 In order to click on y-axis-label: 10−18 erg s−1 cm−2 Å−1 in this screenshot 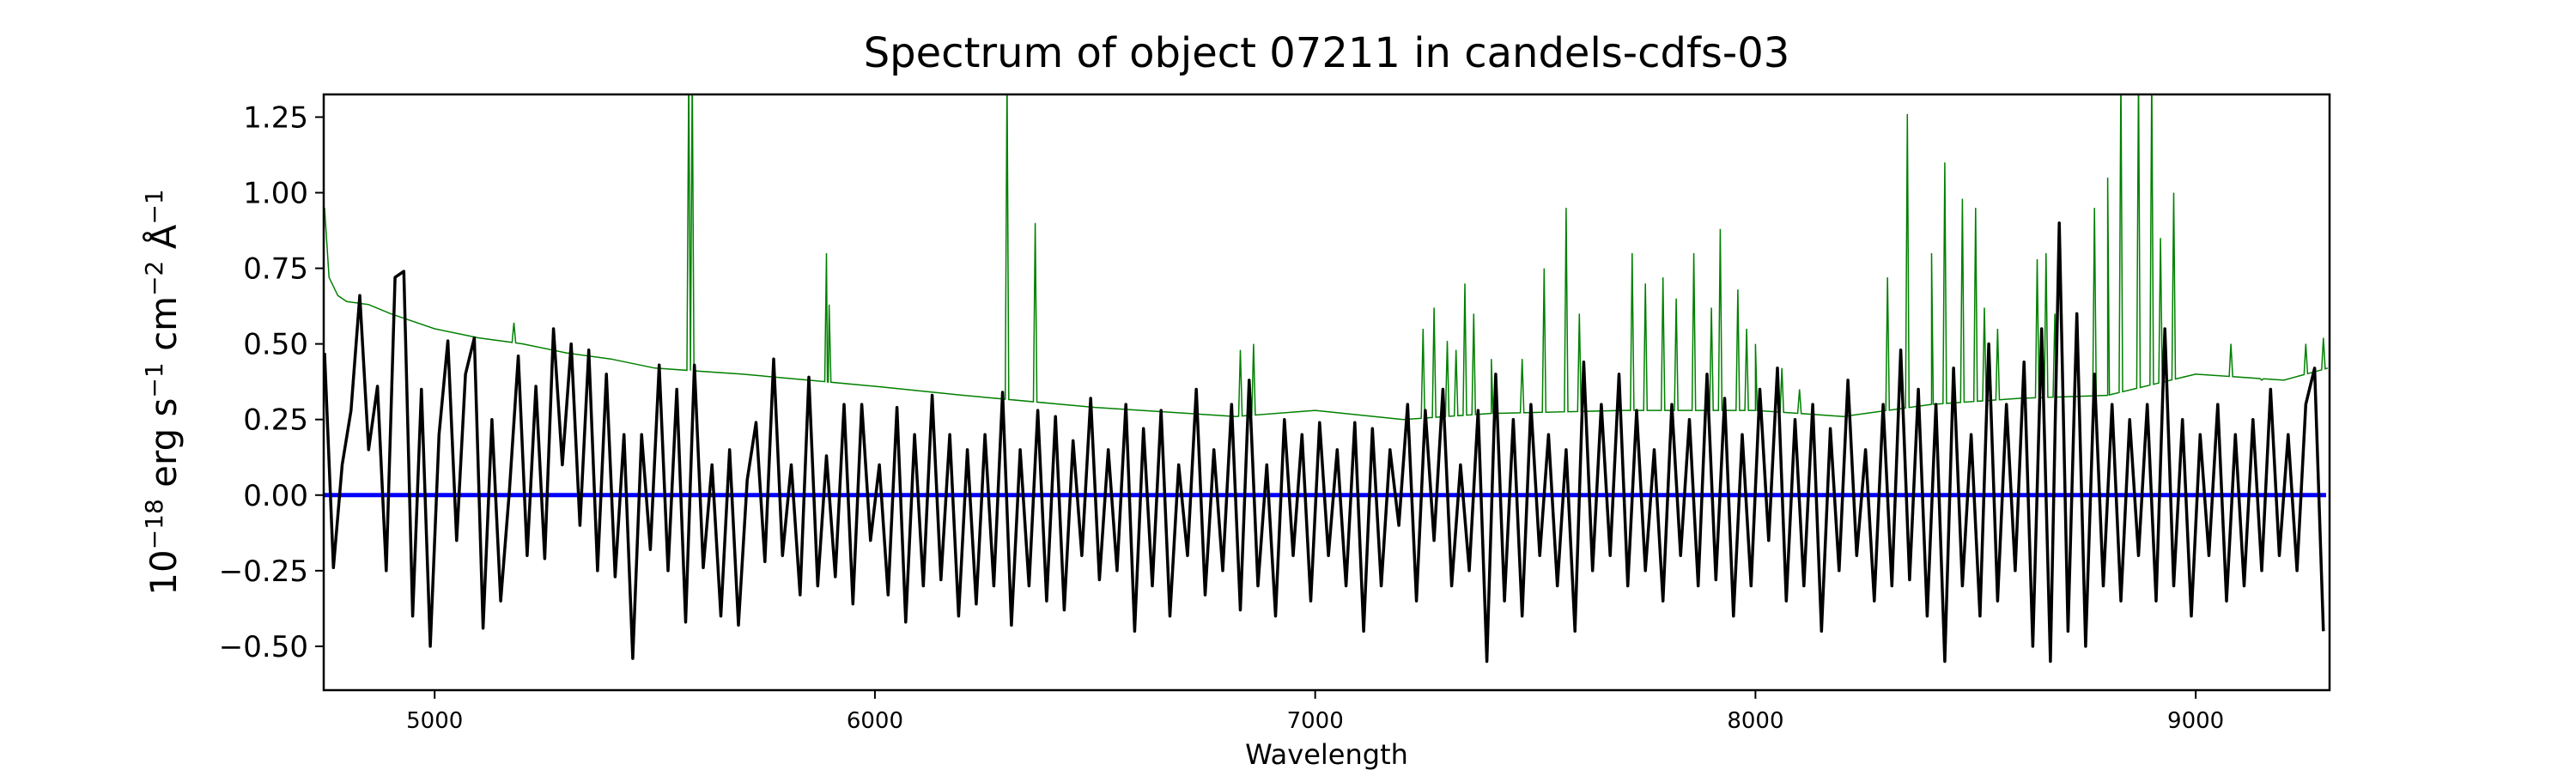, I will do `click(162, 392)`.